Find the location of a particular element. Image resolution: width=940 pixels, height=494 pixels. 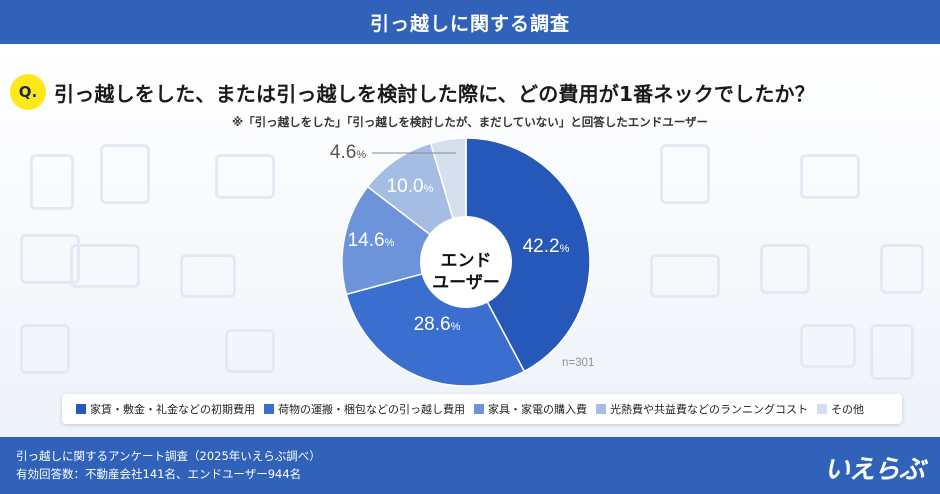

donut-hole is located at coordinates (466, 262).